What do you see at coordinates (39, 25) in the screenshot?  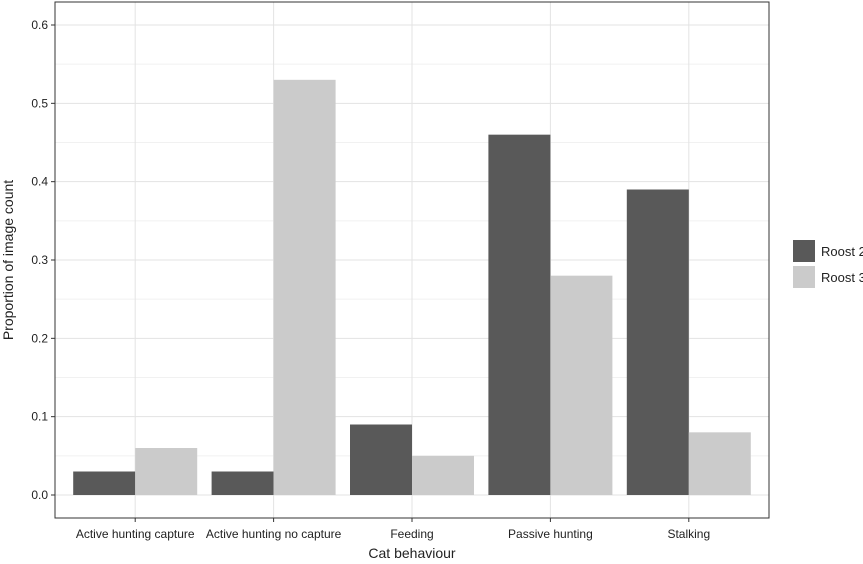 I see `y-tick-label: 0.6` at bounding box center [39, 25].